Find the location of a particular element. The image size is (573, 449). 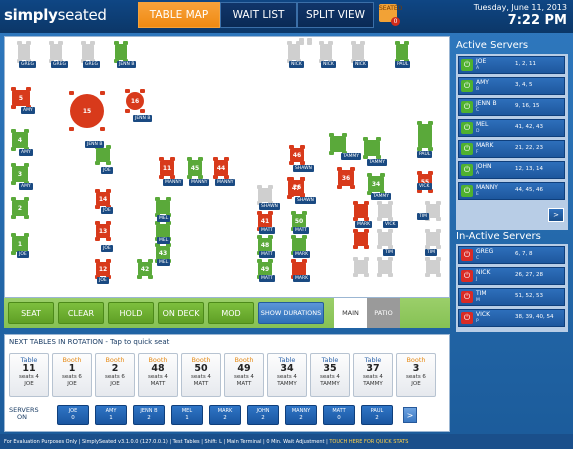

floor-table: 12 is located at coordinates (103, 269).